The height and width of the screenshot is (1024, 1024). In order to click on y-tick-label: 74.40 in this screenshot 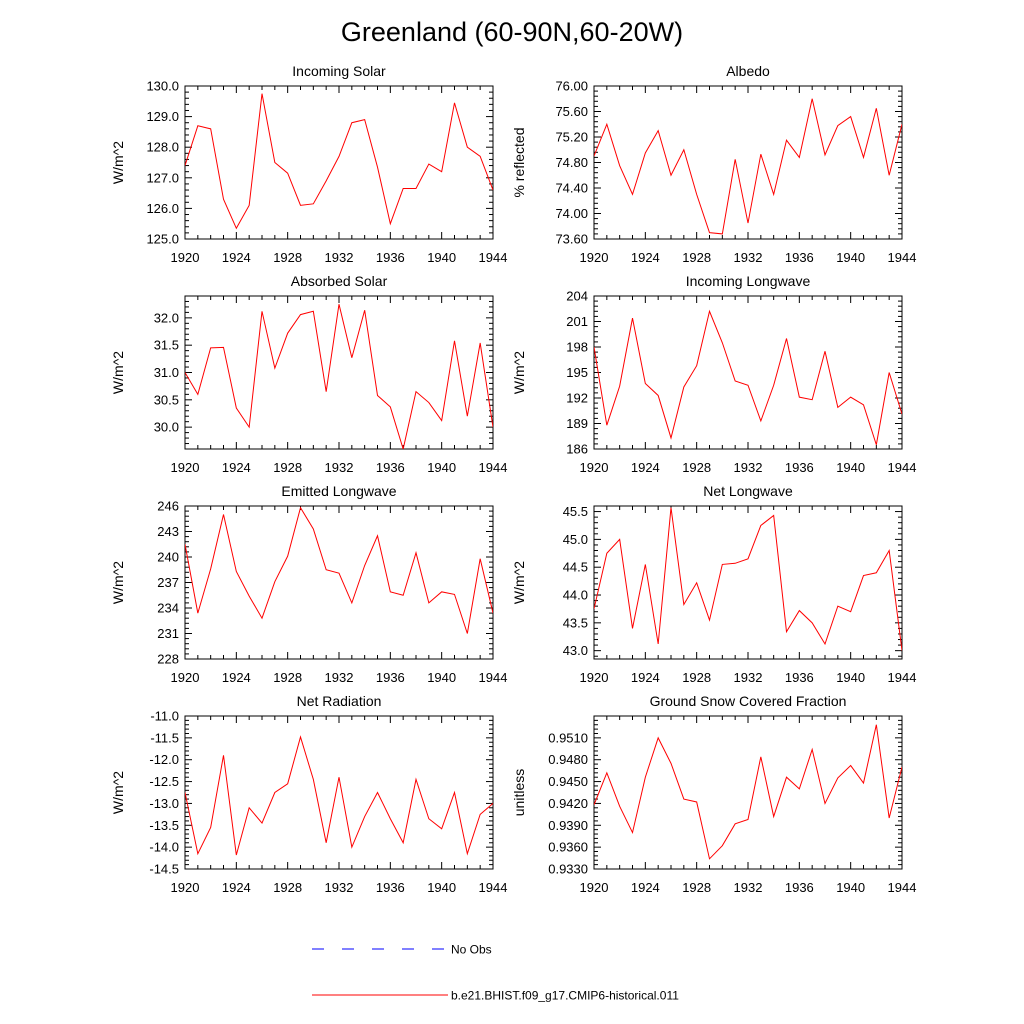, I will do `click(571, 188)`.